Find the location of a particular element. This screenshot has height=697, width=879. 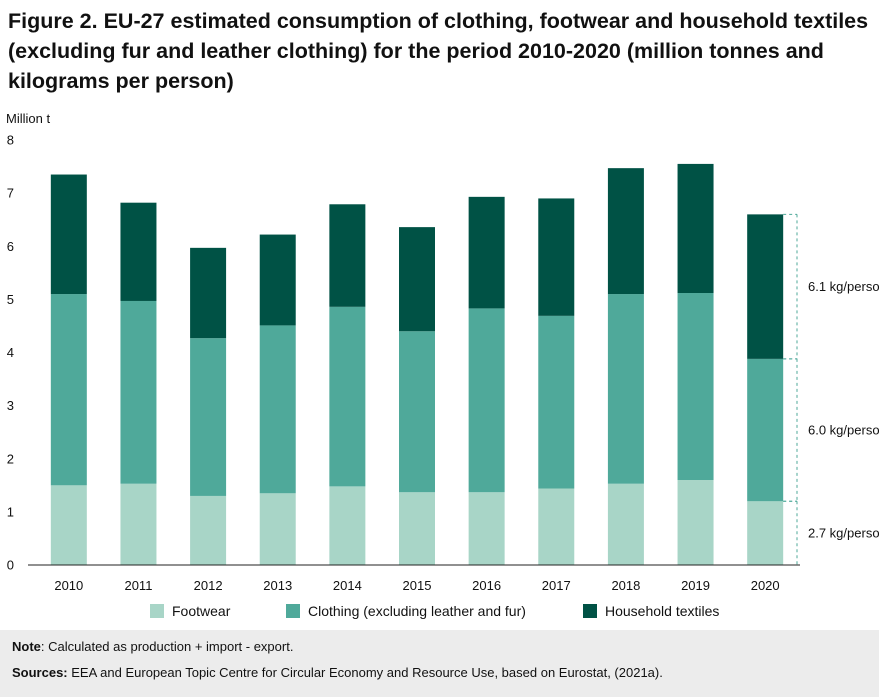

y-tick-label: 5 is located at coordinates (10, 299).